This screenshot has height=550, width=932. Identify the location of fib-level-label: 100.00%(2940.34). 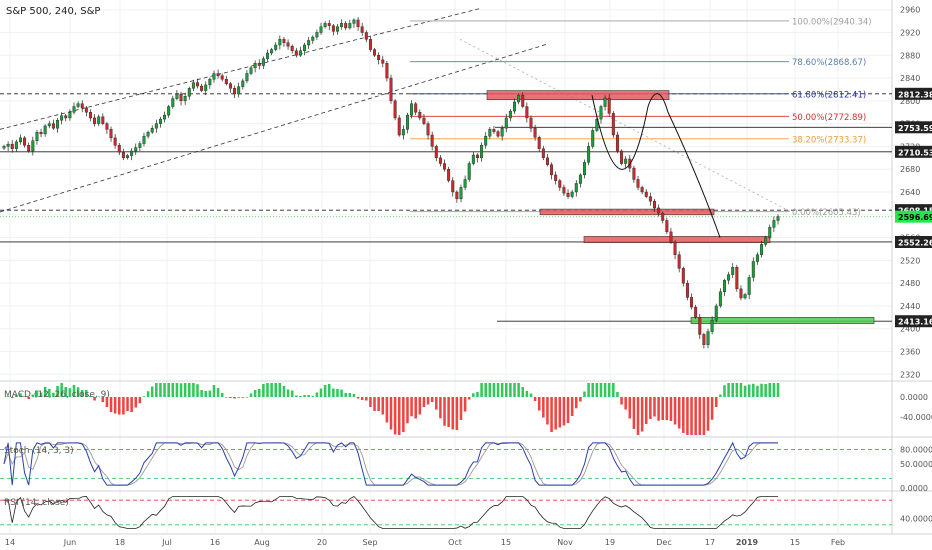
(832, 22).